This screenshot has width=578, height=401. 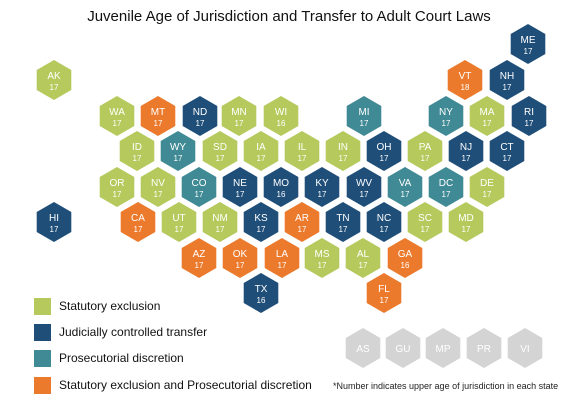 What do you see at coordinates (199, 183) in the screenshot?
I see `hex-abbr-label: CO` at bounding box center [199, 183].